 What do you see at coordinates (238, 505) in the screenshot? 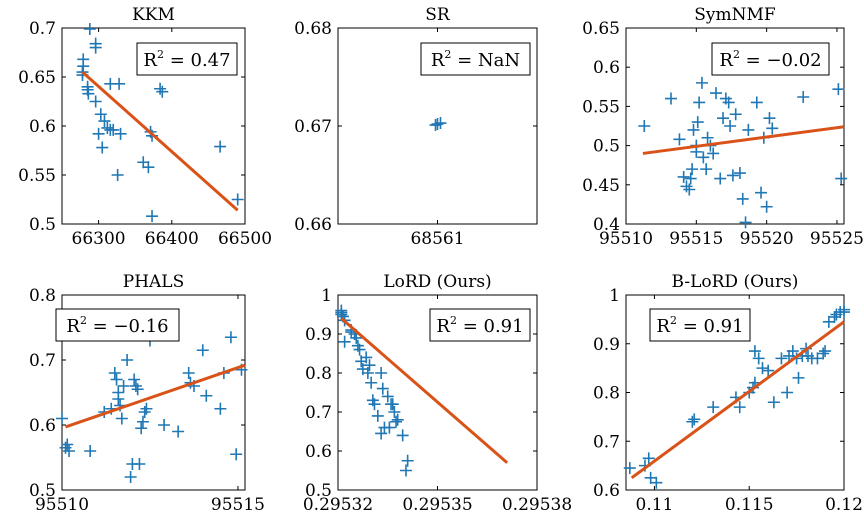
I see `x-tick-label: 95515` at bounding box center [238, 505].